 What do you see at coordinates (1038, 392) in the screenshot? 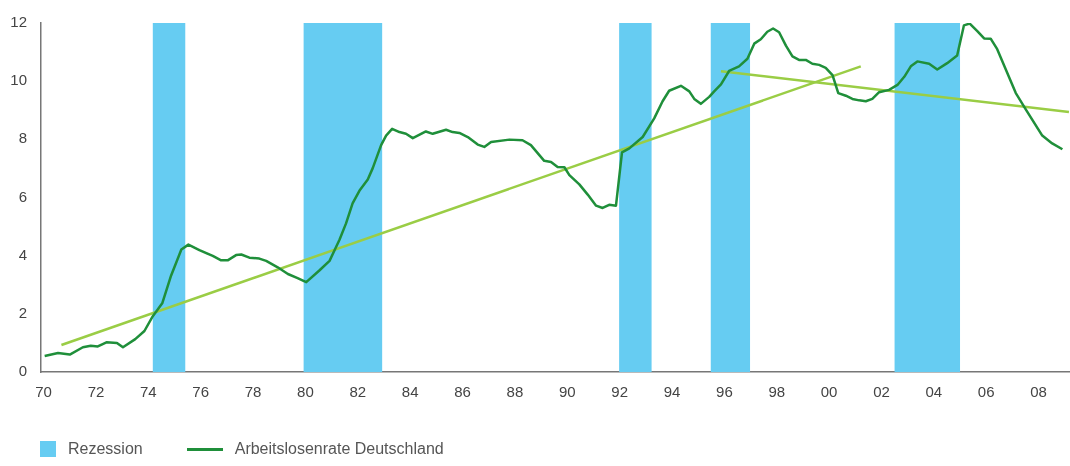
I see `x-tick-label: 08` at bounding box center [1038, 392].